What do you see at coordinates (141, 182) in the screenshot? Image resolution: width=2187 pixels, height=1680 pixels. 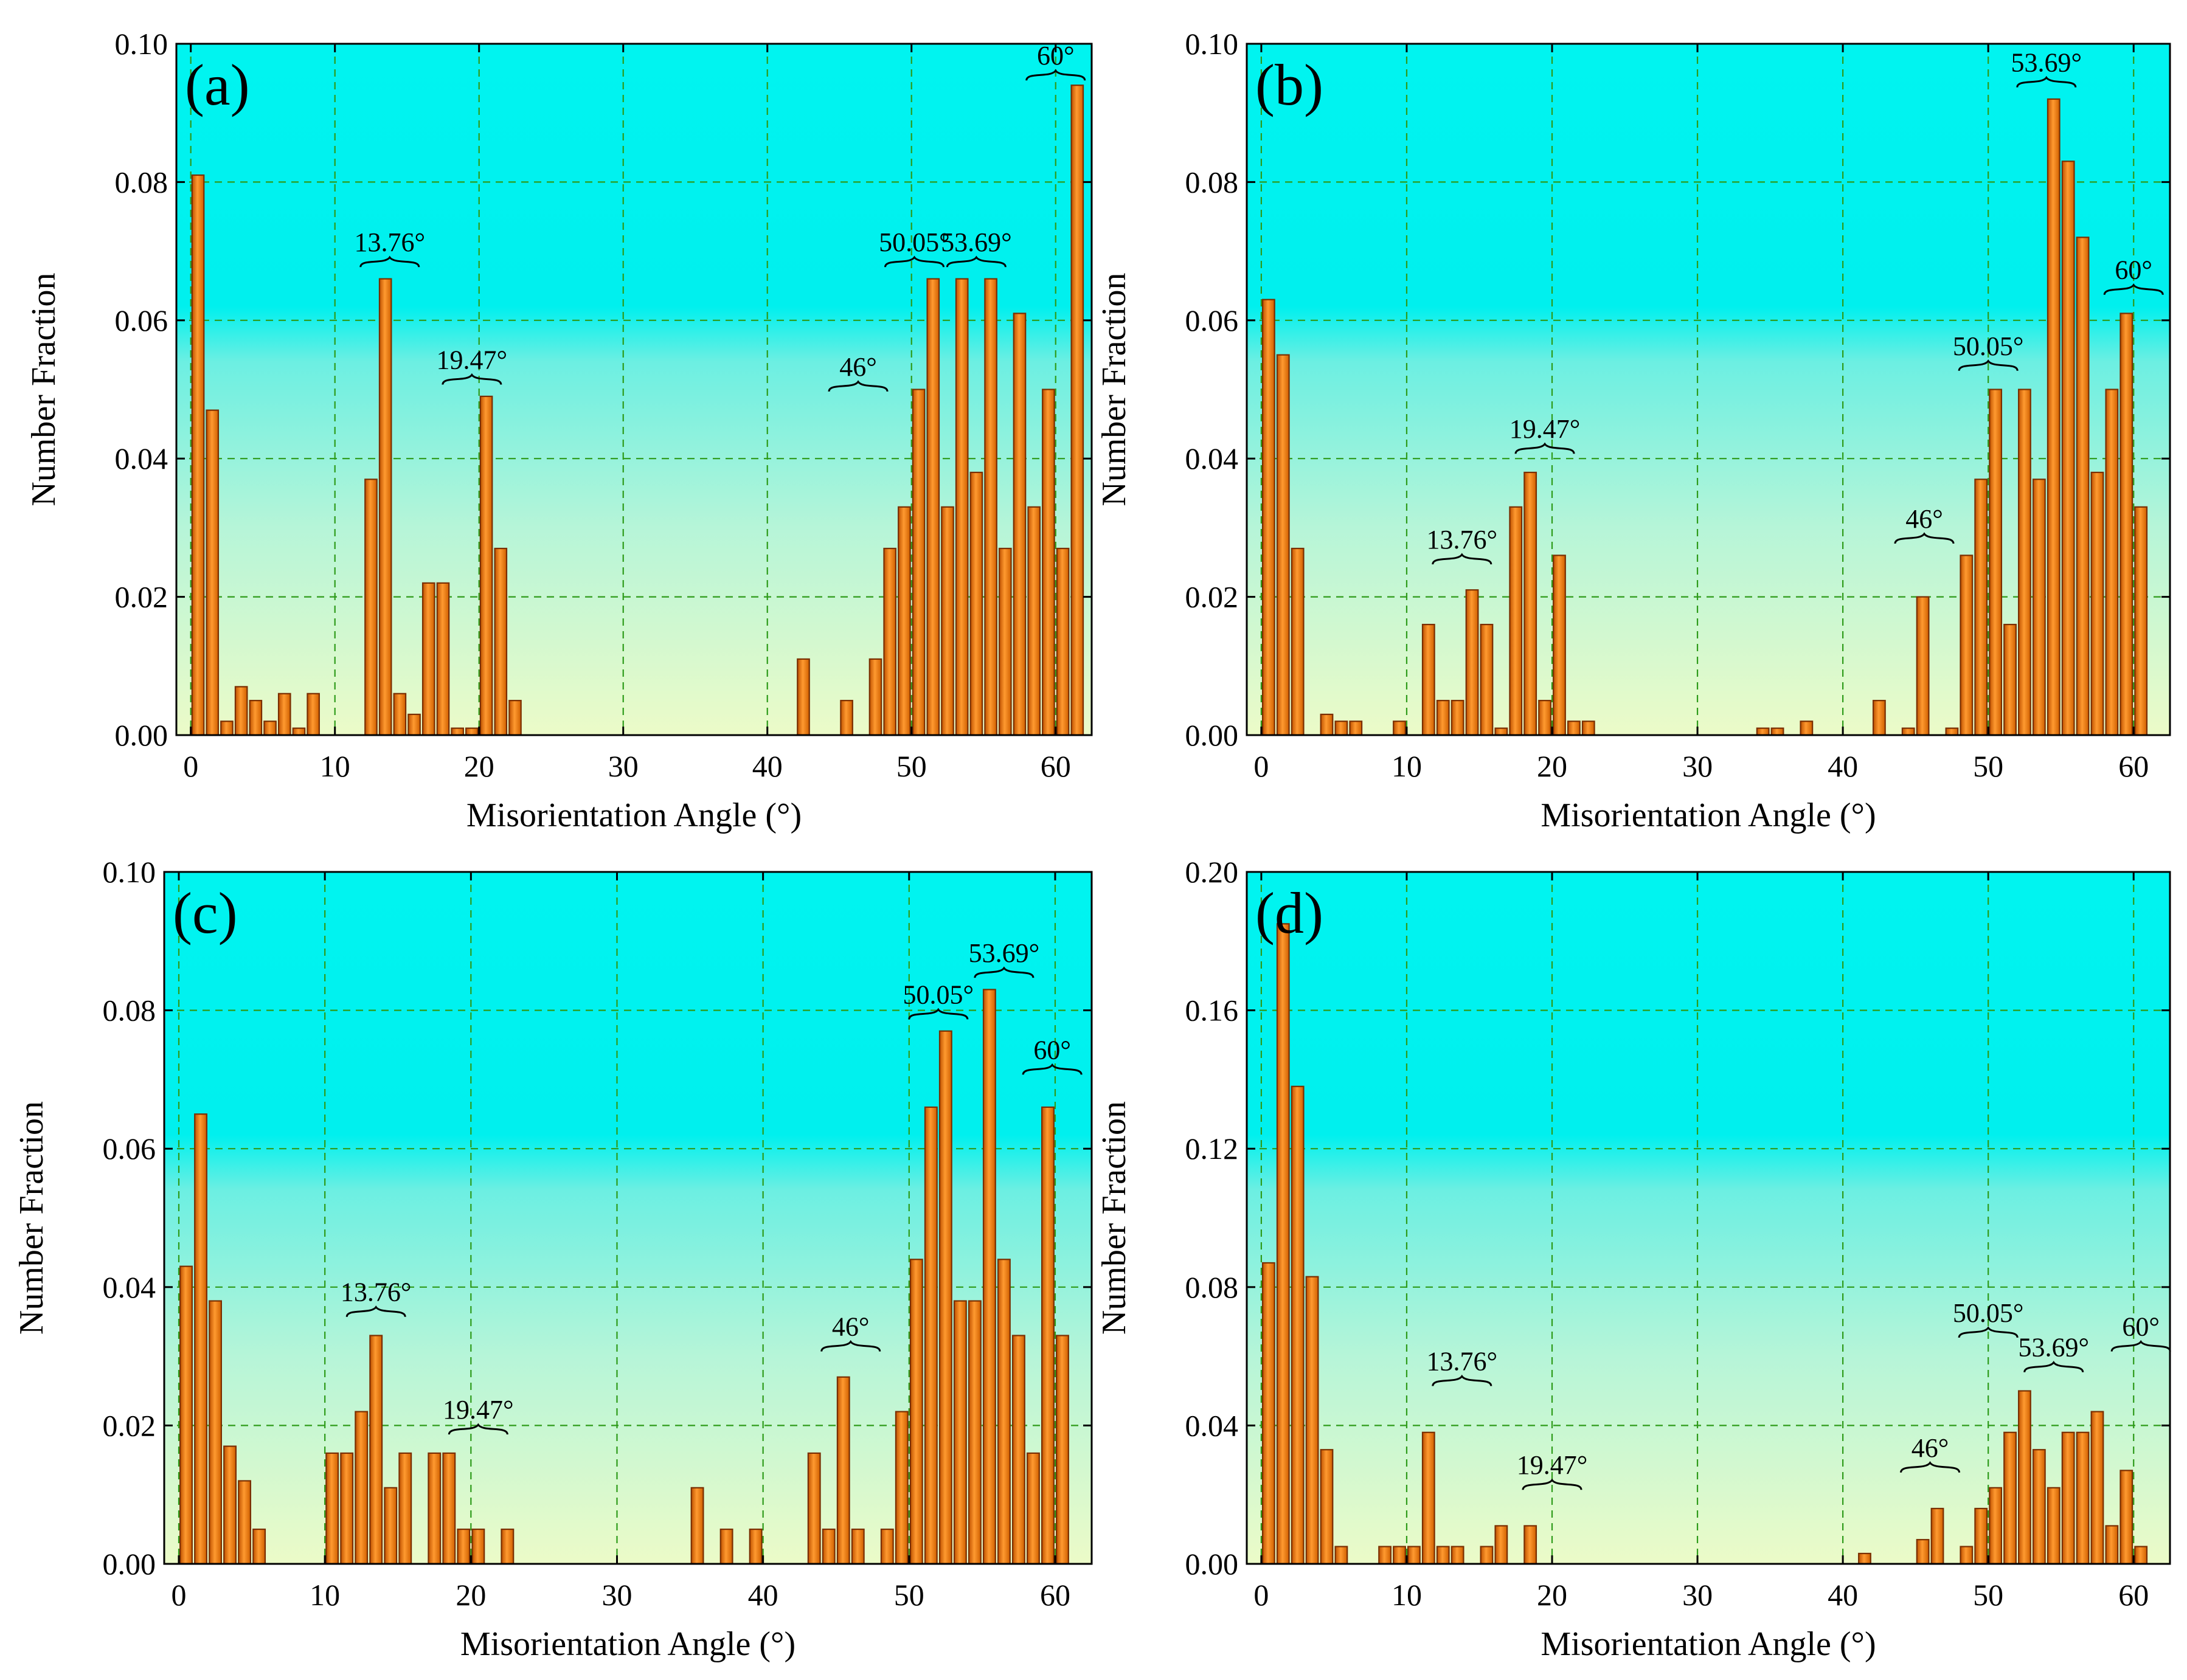 I see `panel-a-ytick-label: 0.08` at bounding box center [141, 182].